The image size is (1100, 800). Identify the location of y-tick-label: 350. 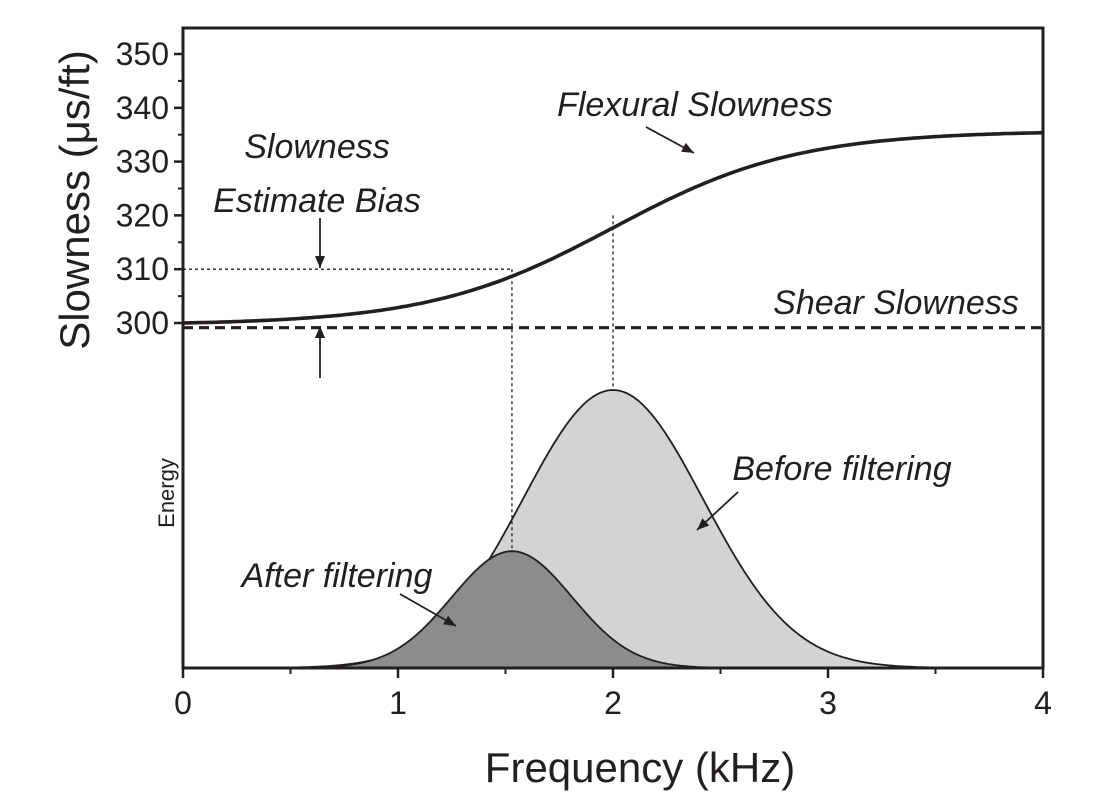
(142, 54).